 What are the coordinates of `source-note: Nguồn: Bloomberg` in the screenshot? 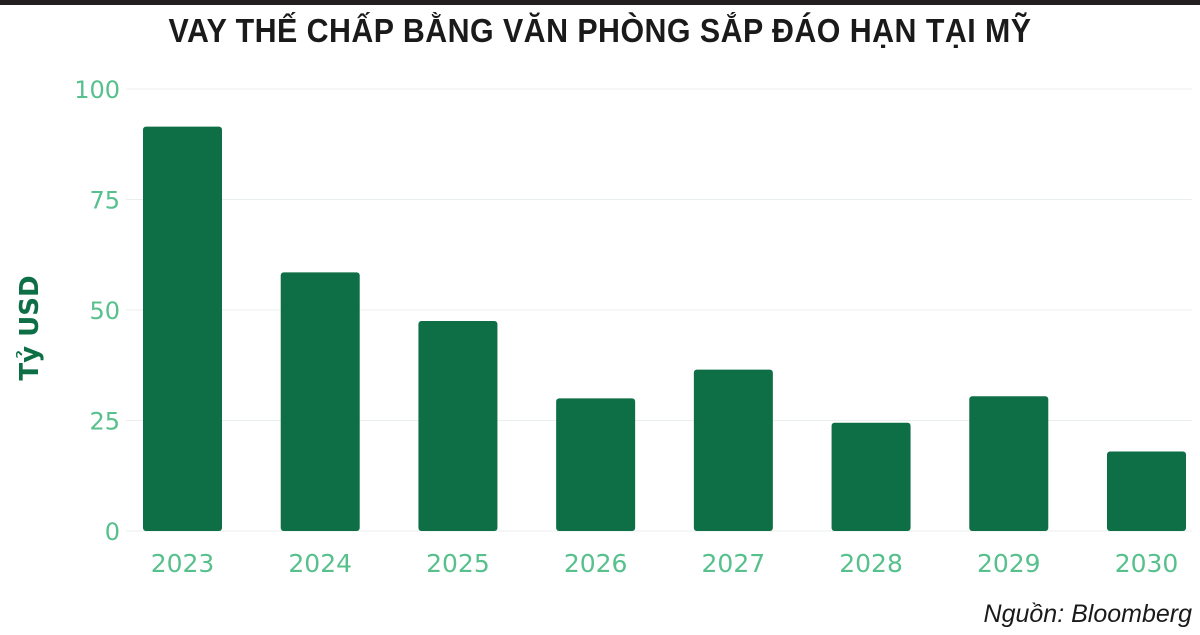 It's located at (1087, 614).